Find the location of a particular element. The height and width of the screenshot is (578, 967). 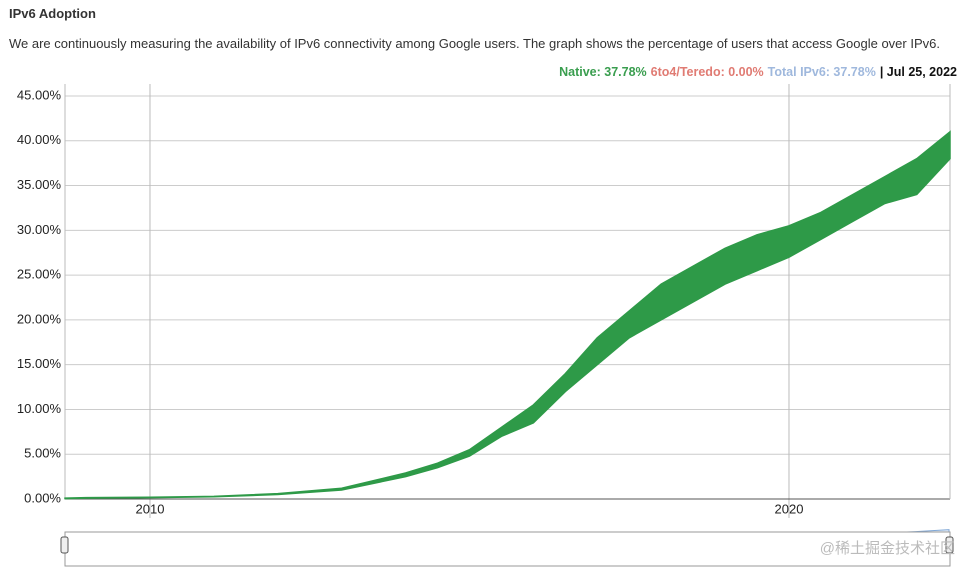

x-tick-label: 2010 is located at coordinates (150, 508).